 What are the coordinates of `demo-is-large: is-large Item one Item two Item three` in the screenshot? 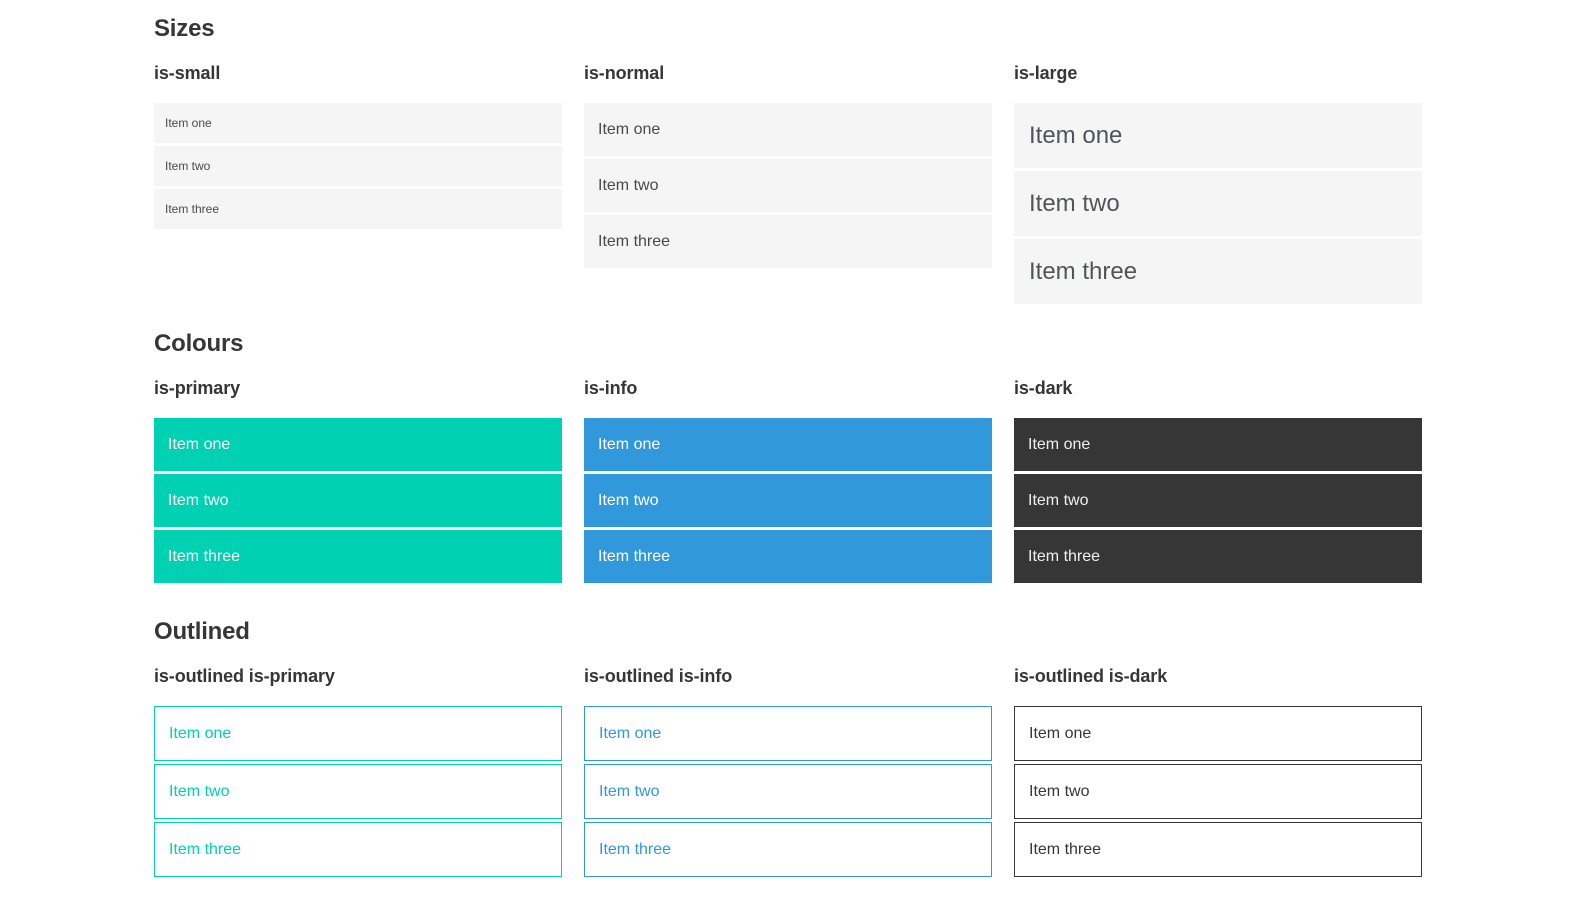 It's located at (1218, 184).